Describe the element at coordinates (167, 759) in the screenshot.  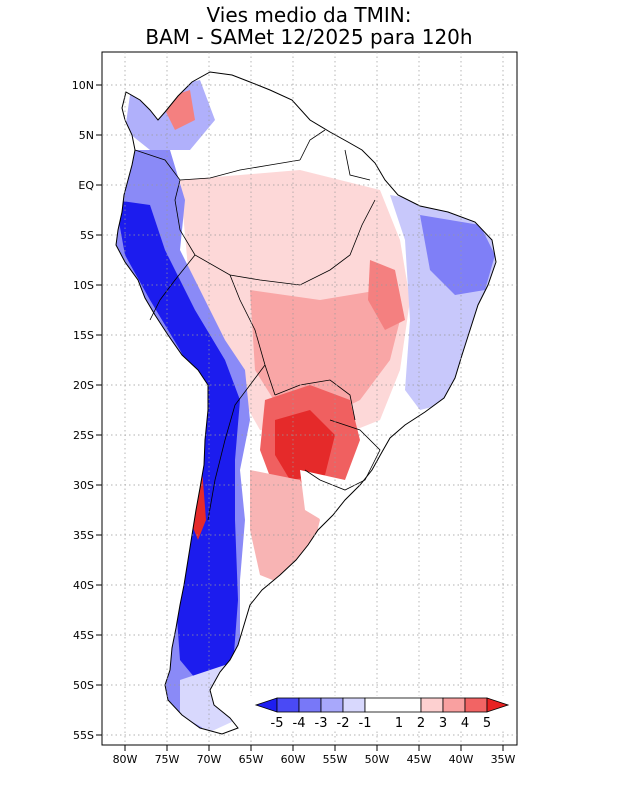
I see `lon-label: 75W` at that location.